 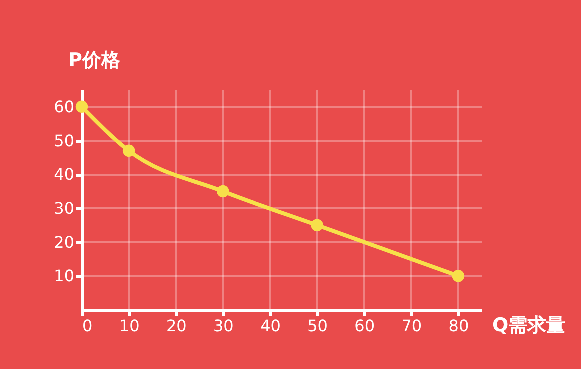 What do you see at coordinates (87, 326) in the screenshot?
I see `x-tick-label: 0` at bounding box center [87, 326].